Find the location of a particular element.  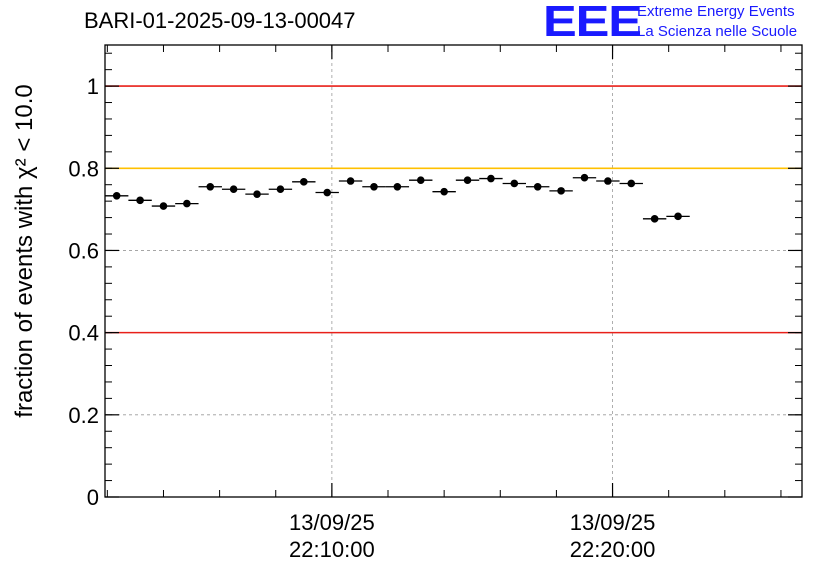

x-tick-time-label: 22:10:00 is located at coordinates (332, 549).